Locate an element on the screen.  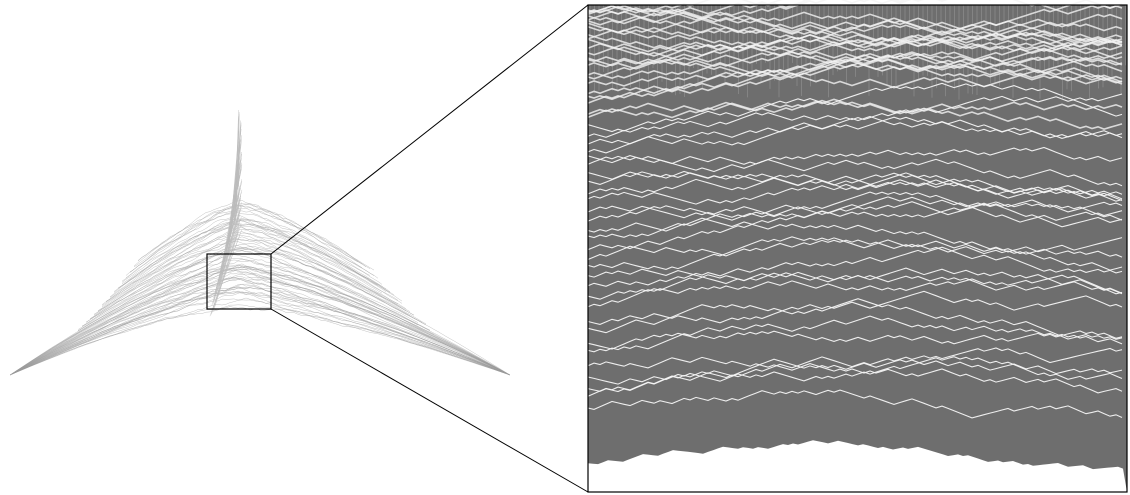
zoom-box is located at coordinates (239, 281).